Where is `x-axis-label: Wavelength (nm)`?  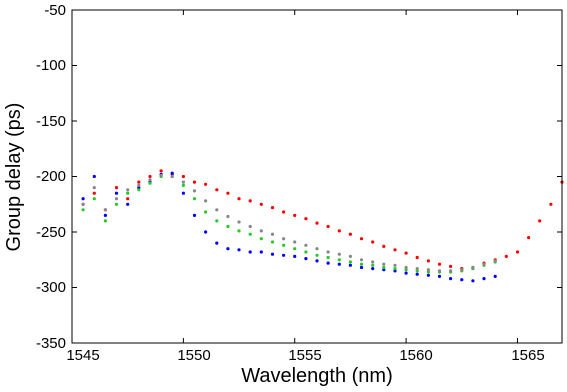 x-axis-label: Wavelength (nm) is located at coordinates (317, 376).